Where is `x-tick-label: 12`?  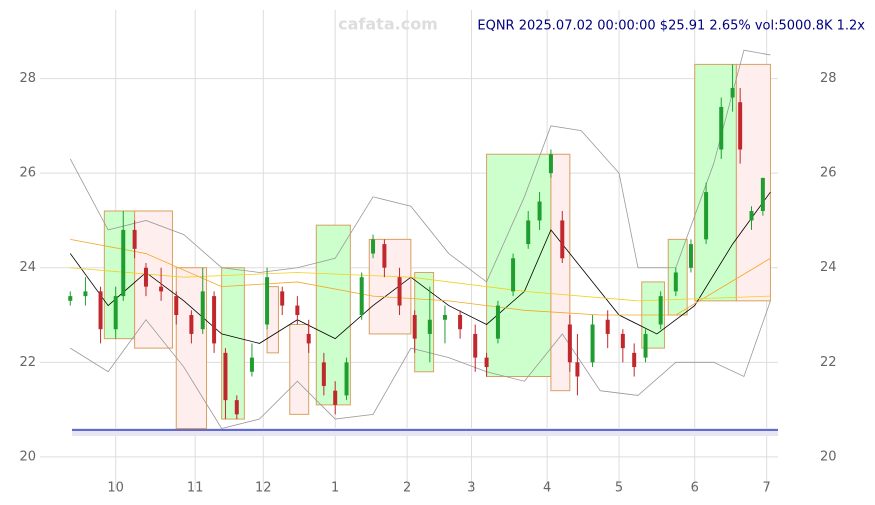 x-tick-label: 12 is located at coordinates (263, 488).